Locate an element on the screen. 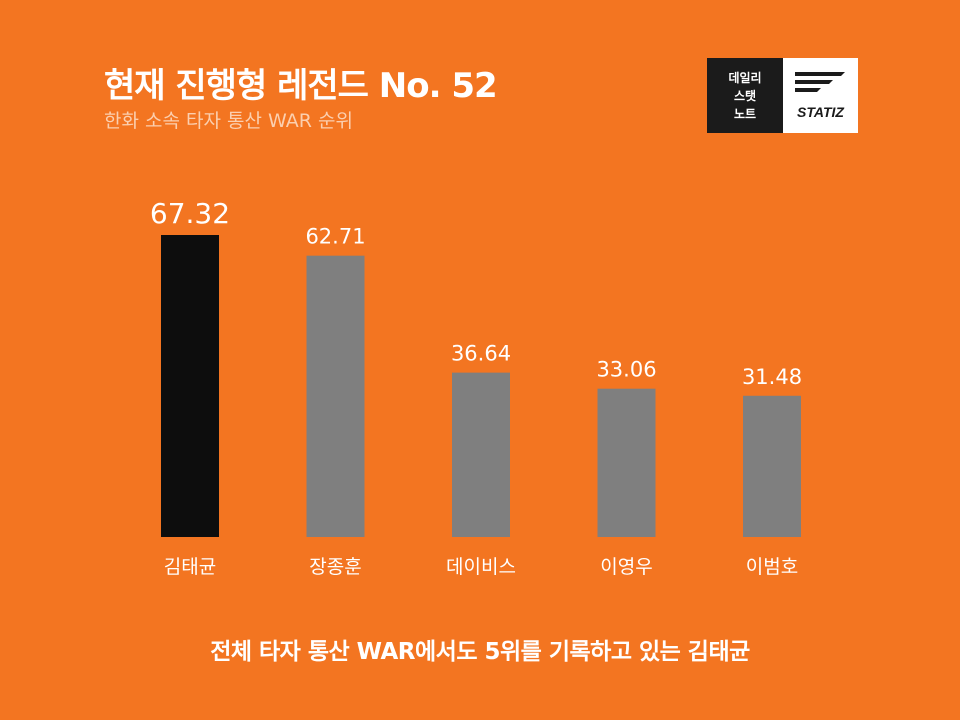 The width and height of the screenshot is (960, 720). footer-caption: 전체 타자 통산 WAR에서도 5위를 기록하고 있는 김태균 is located at coordinates (480, 652).